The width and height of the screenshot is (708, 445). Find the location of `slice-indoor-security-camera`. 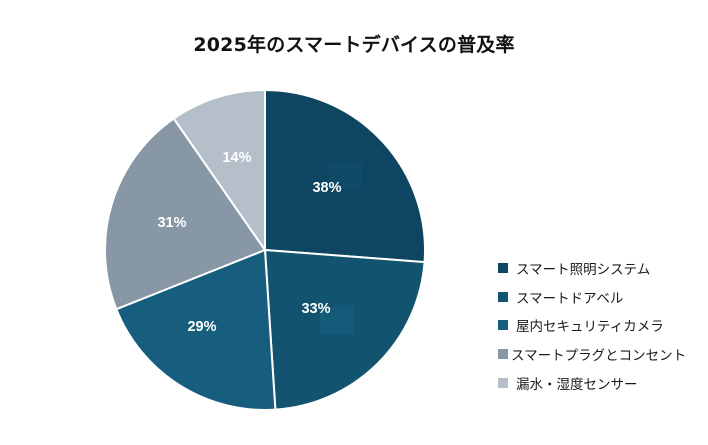

slice-indoor-security-camera is located at coordinates (196, 330).